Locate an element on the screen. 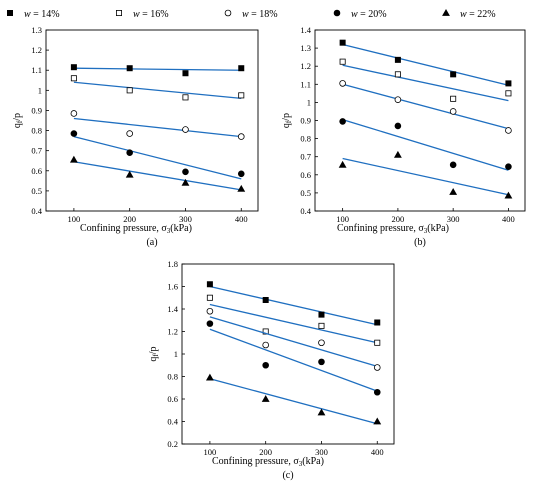  y-tick-label: 0.5 is located at coordinates (36, 191).